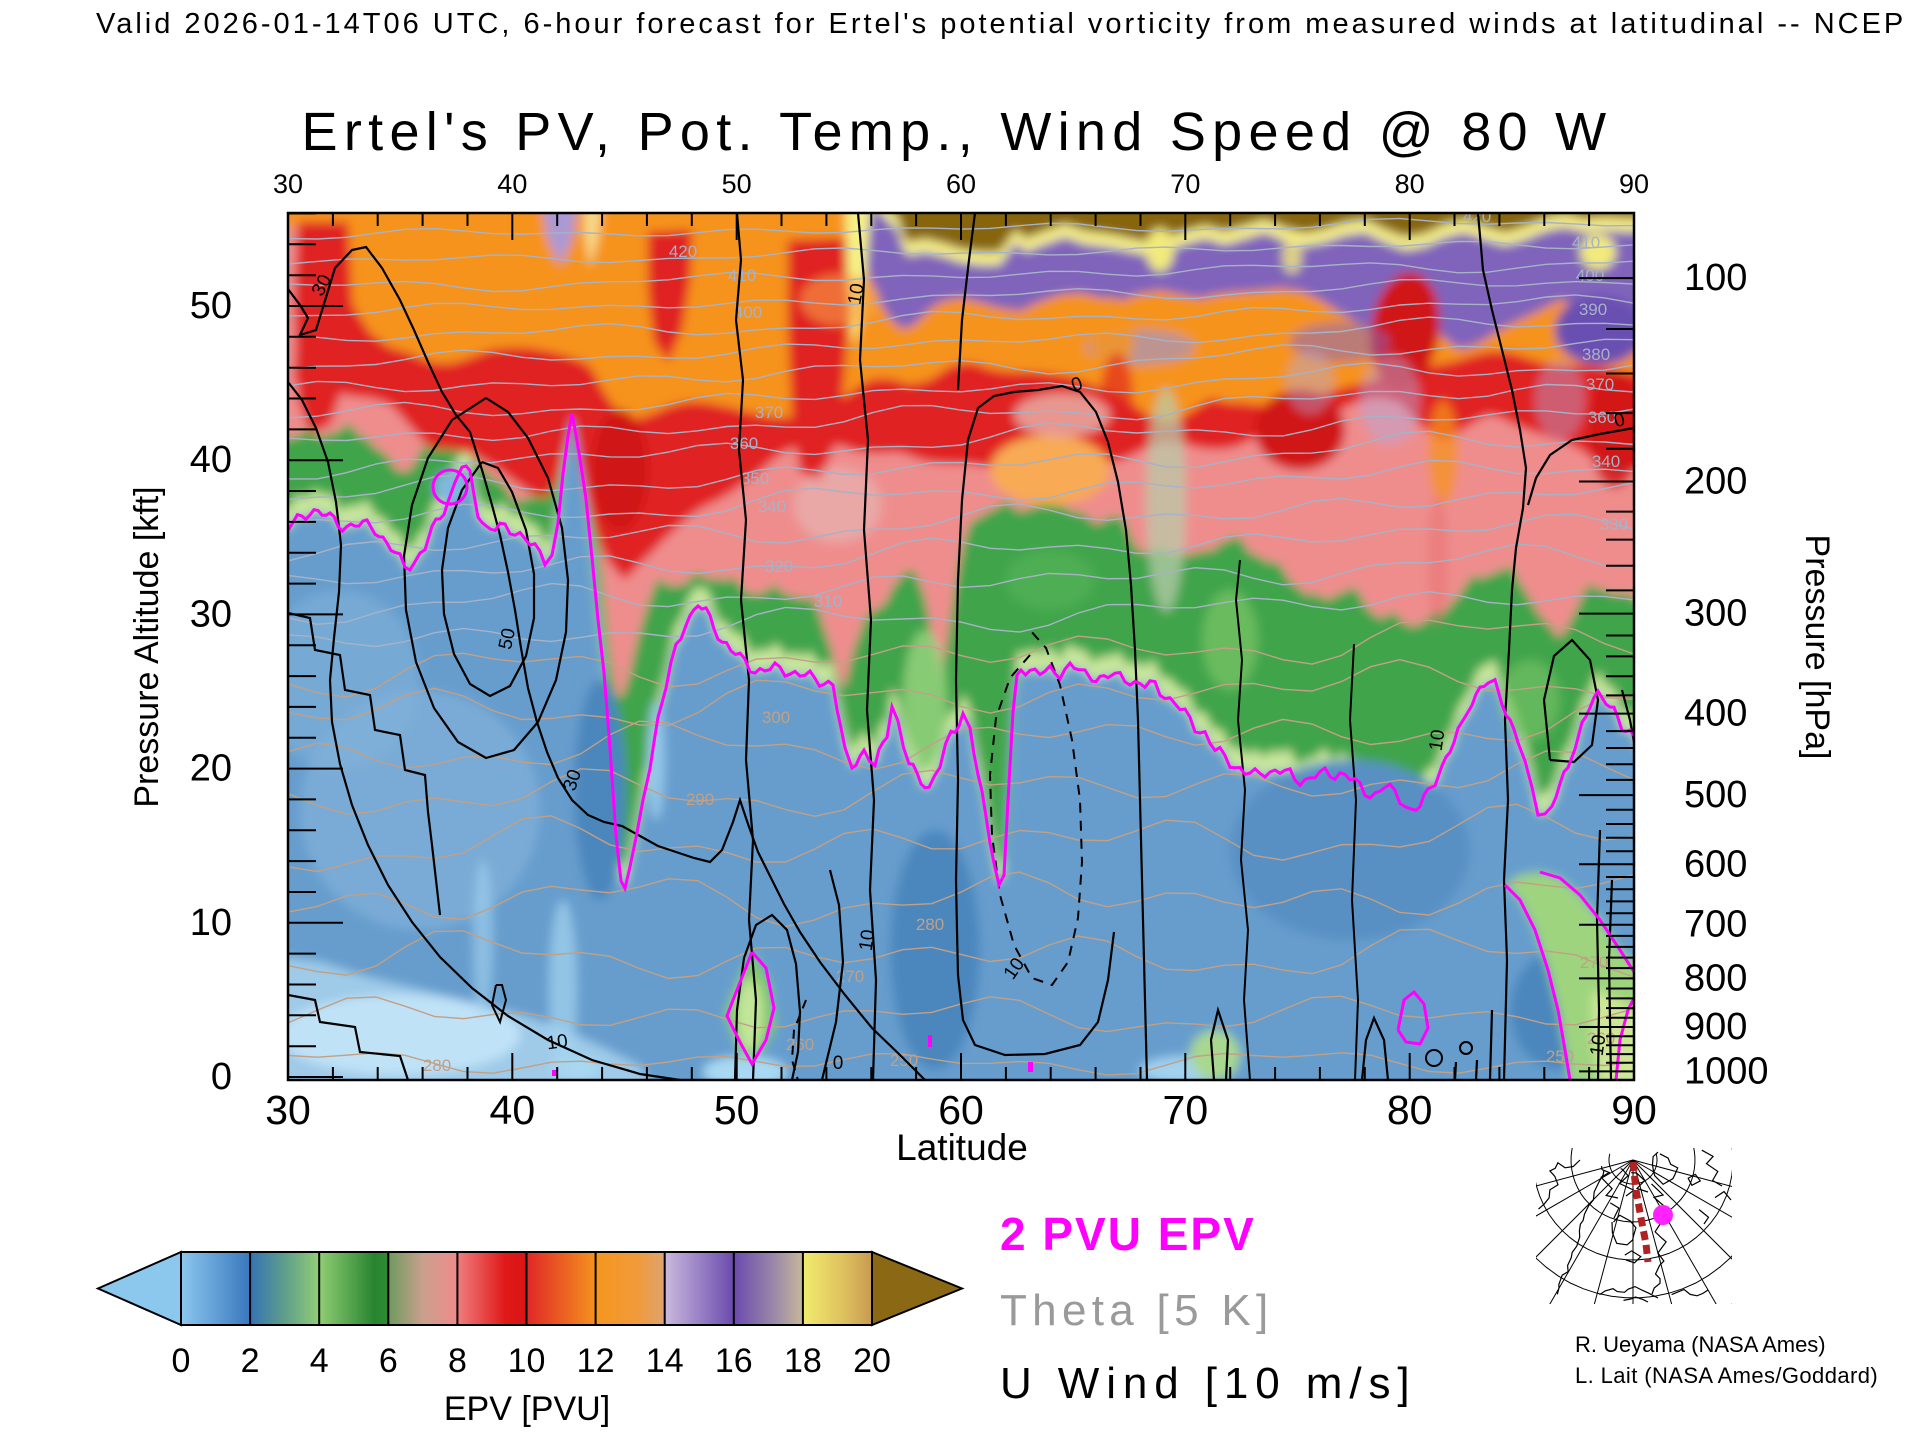  Describe the element at coordinates (1726, 1375) in the screenshot. I see `svg-text: L. Lait (NASA Ames/Goddard)` at that location.